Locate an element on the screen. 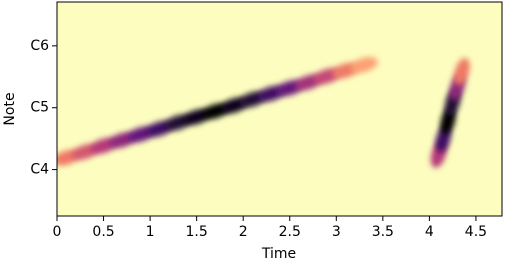  x-tick-label: 4 is located at coordinates (429, 232).